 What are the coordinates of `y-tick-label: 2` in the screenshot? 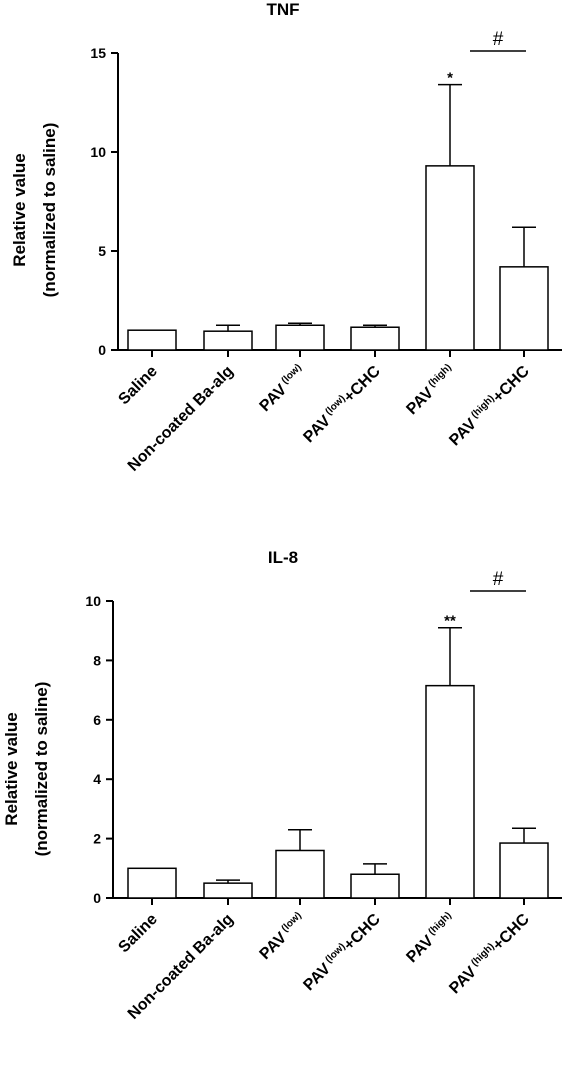 It's located at (97, 839).